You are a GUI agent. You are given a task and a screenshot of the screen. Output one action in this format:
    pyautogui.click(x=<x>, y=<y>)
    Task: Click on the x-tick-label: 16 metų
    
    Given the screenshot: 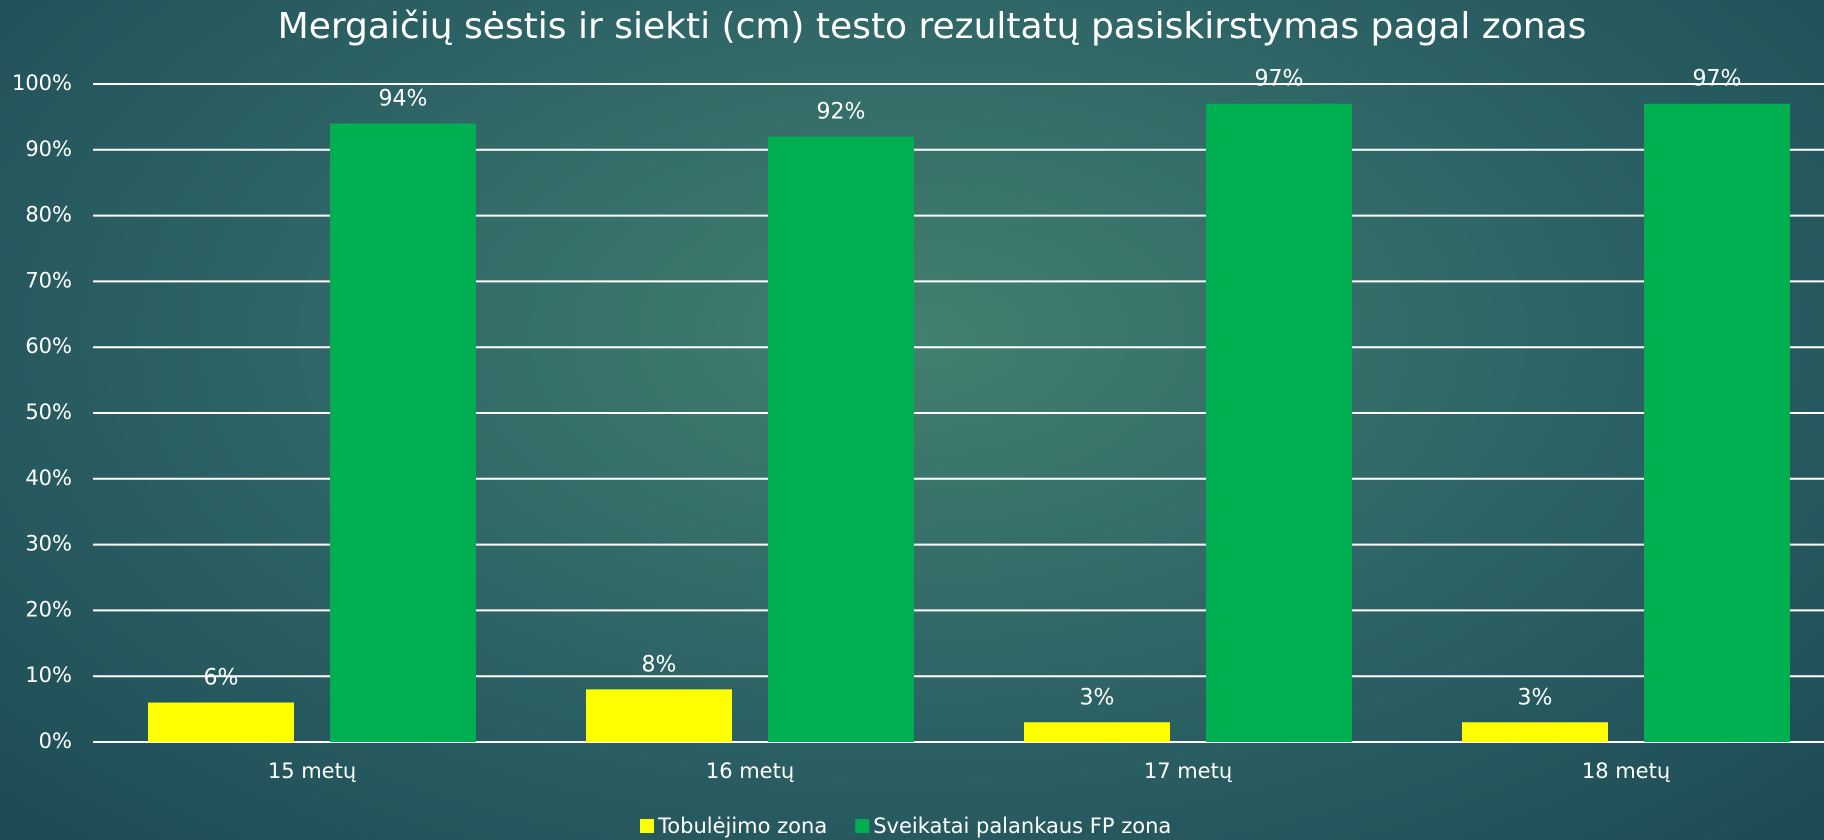 What is the action you would take?
    pyautogui.click(x=750, y=771)
    